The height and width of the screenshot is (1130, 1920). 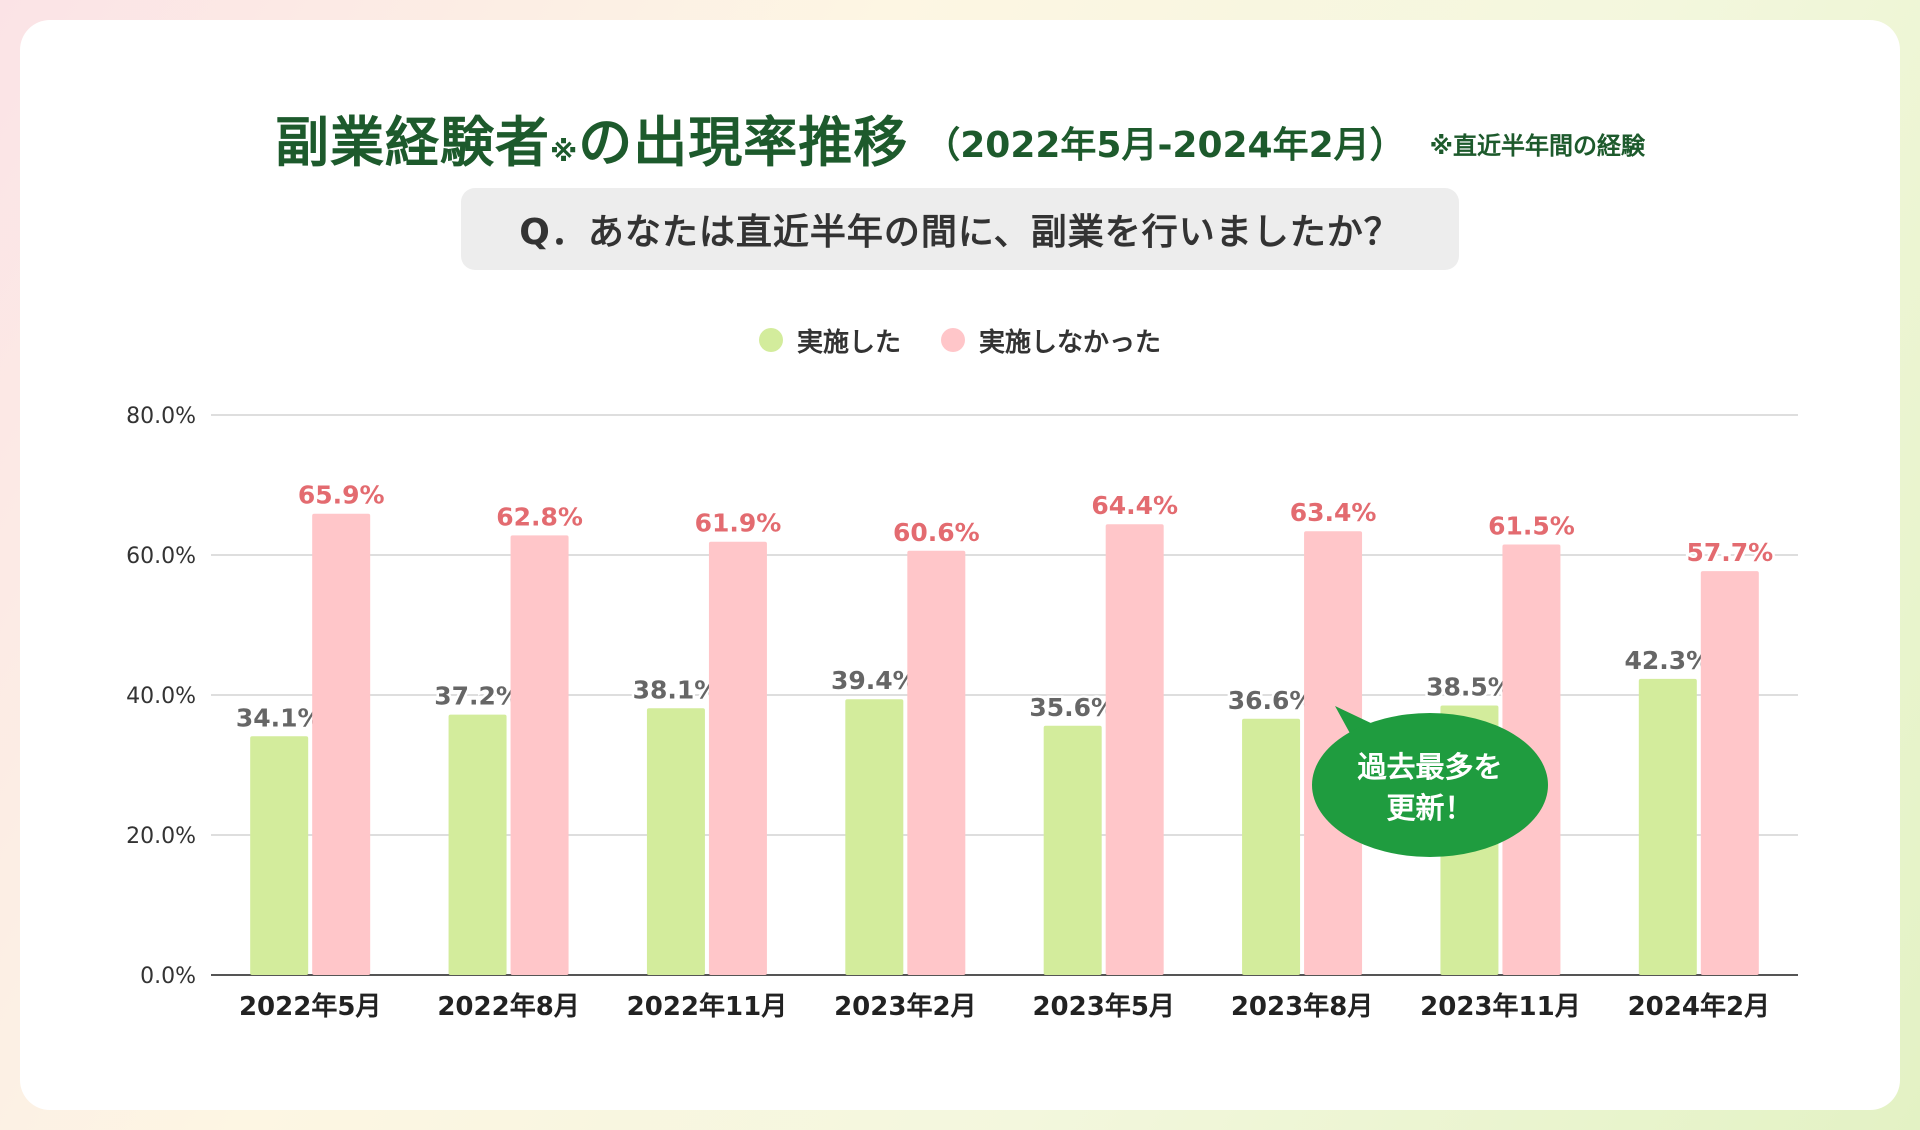 I want to click on legend-label-did: 実施した, so click(x=848, y=342).